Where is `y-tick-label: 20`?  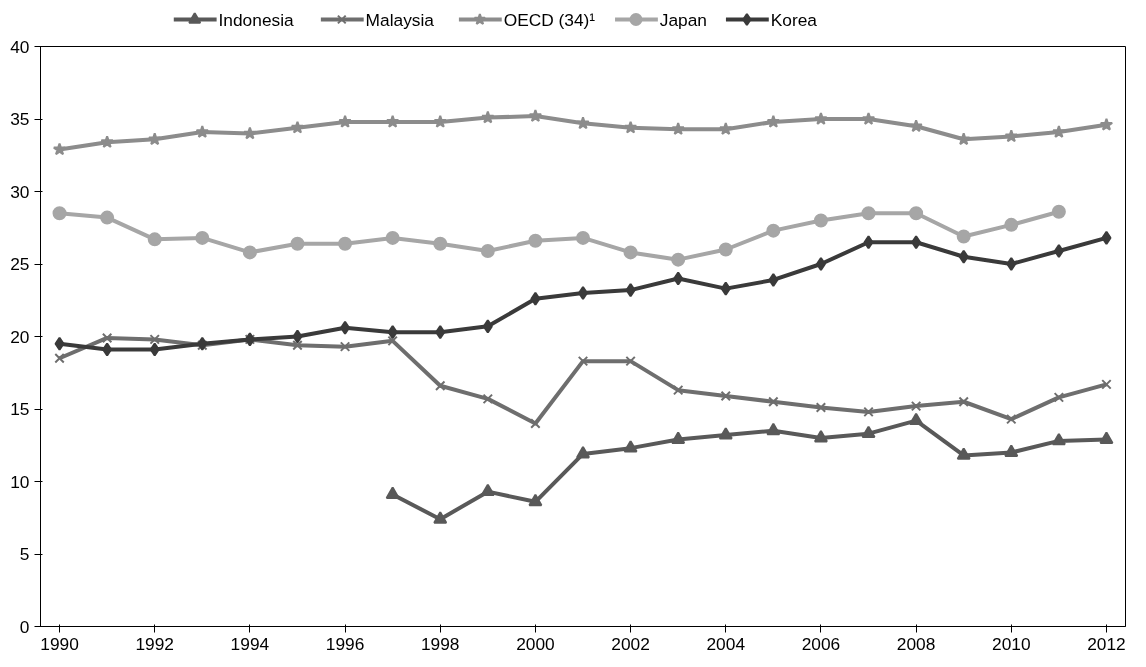
y-tick-label: 20 is located at coordinates (20, 336).